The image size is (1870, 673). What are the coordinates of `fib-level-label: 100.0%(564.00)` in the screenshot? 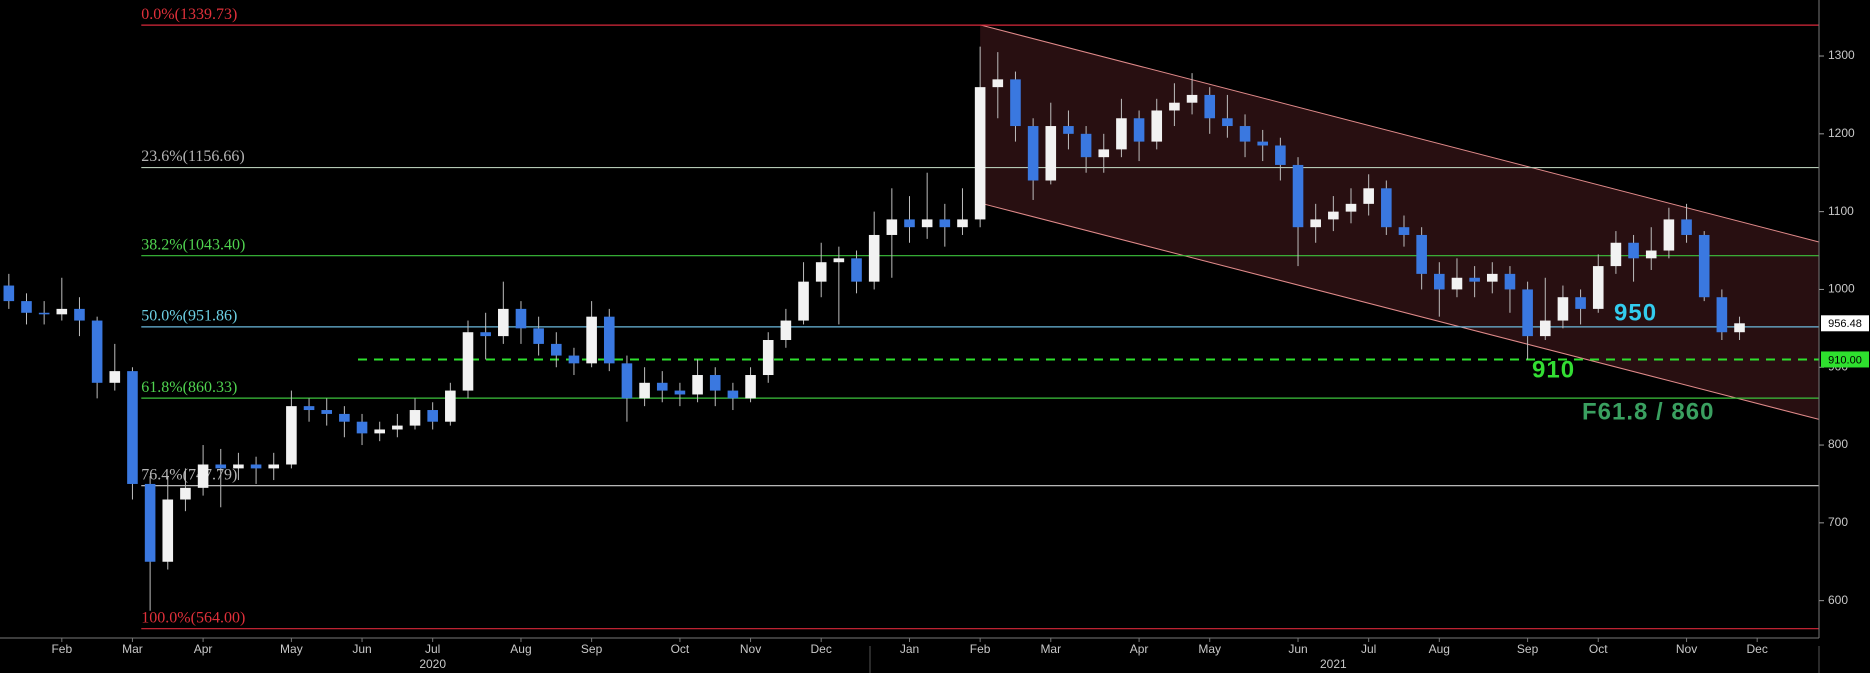 It's located at (193, 617).